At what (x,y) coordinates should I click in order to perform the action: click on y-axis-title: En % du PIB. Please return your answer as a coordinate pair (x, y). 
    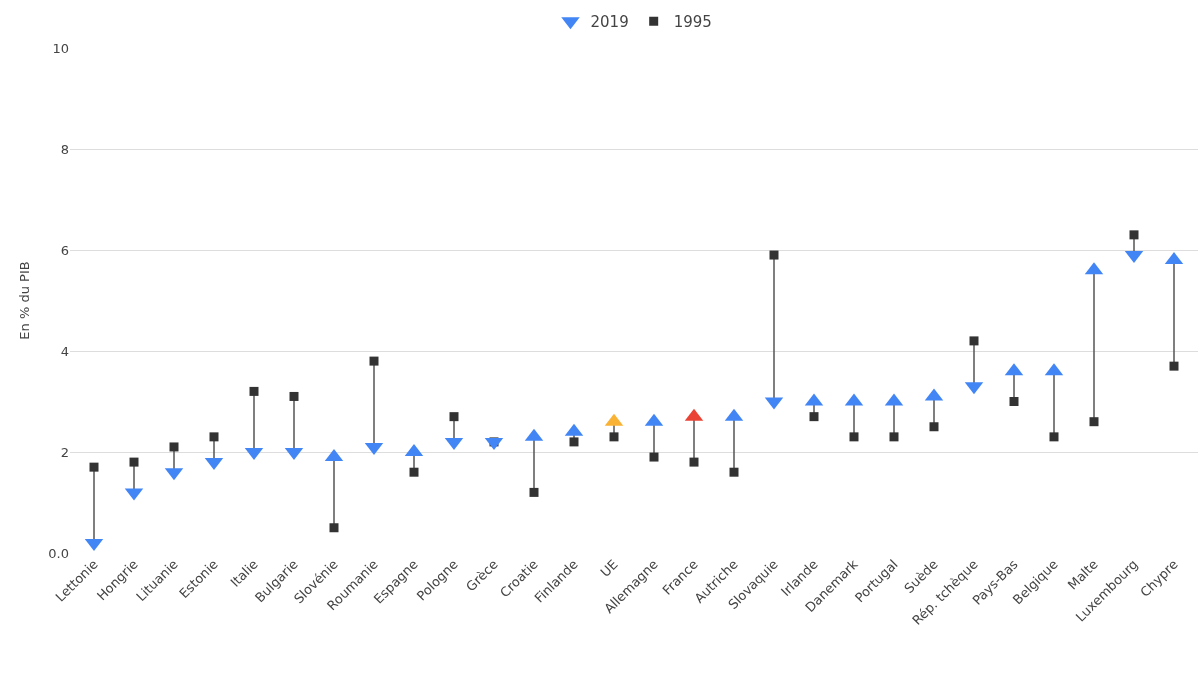
    Looking at the image, I should click on (25, 300).